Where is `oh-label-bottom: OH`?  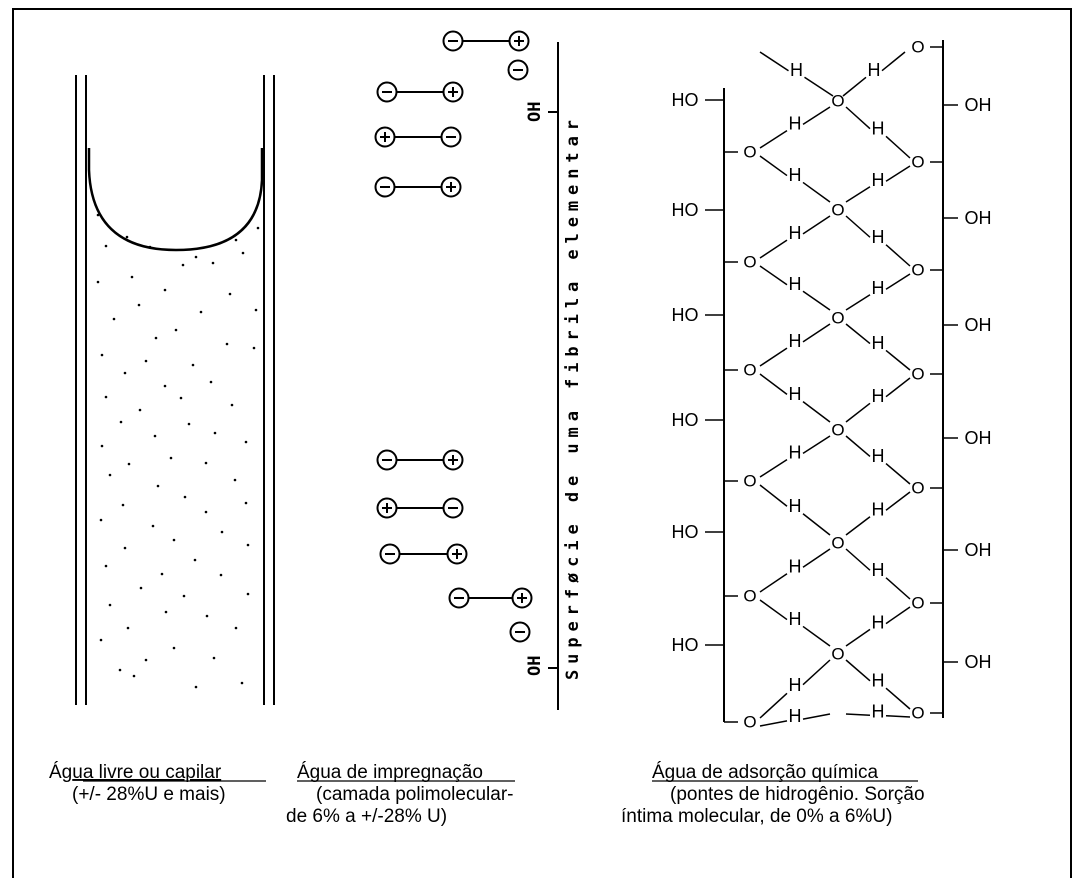 oh-label-bottom: OH is located at coordinates (535, 666).